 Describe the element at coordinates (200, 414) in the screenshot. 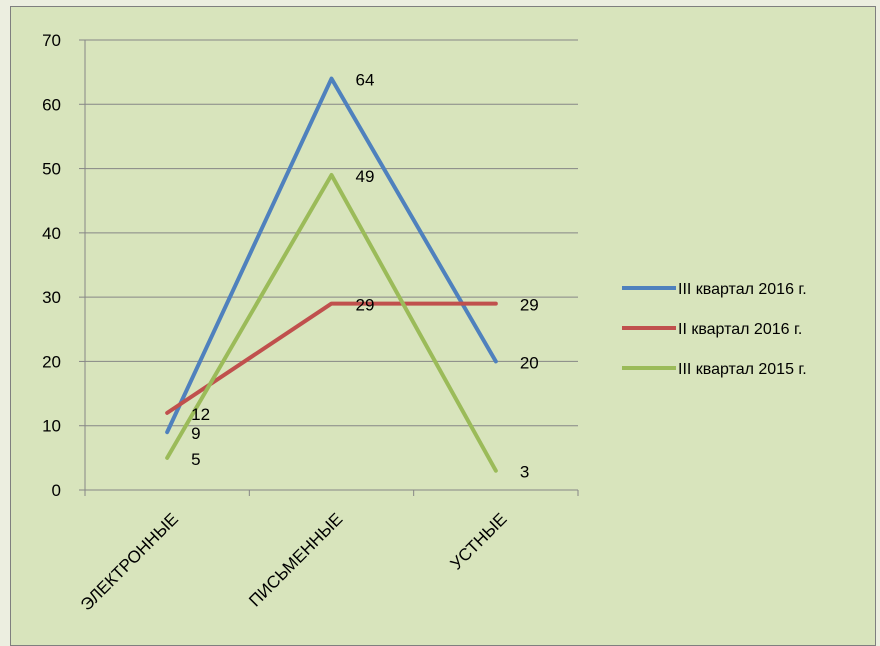

I see `data-label: 12` at that location.